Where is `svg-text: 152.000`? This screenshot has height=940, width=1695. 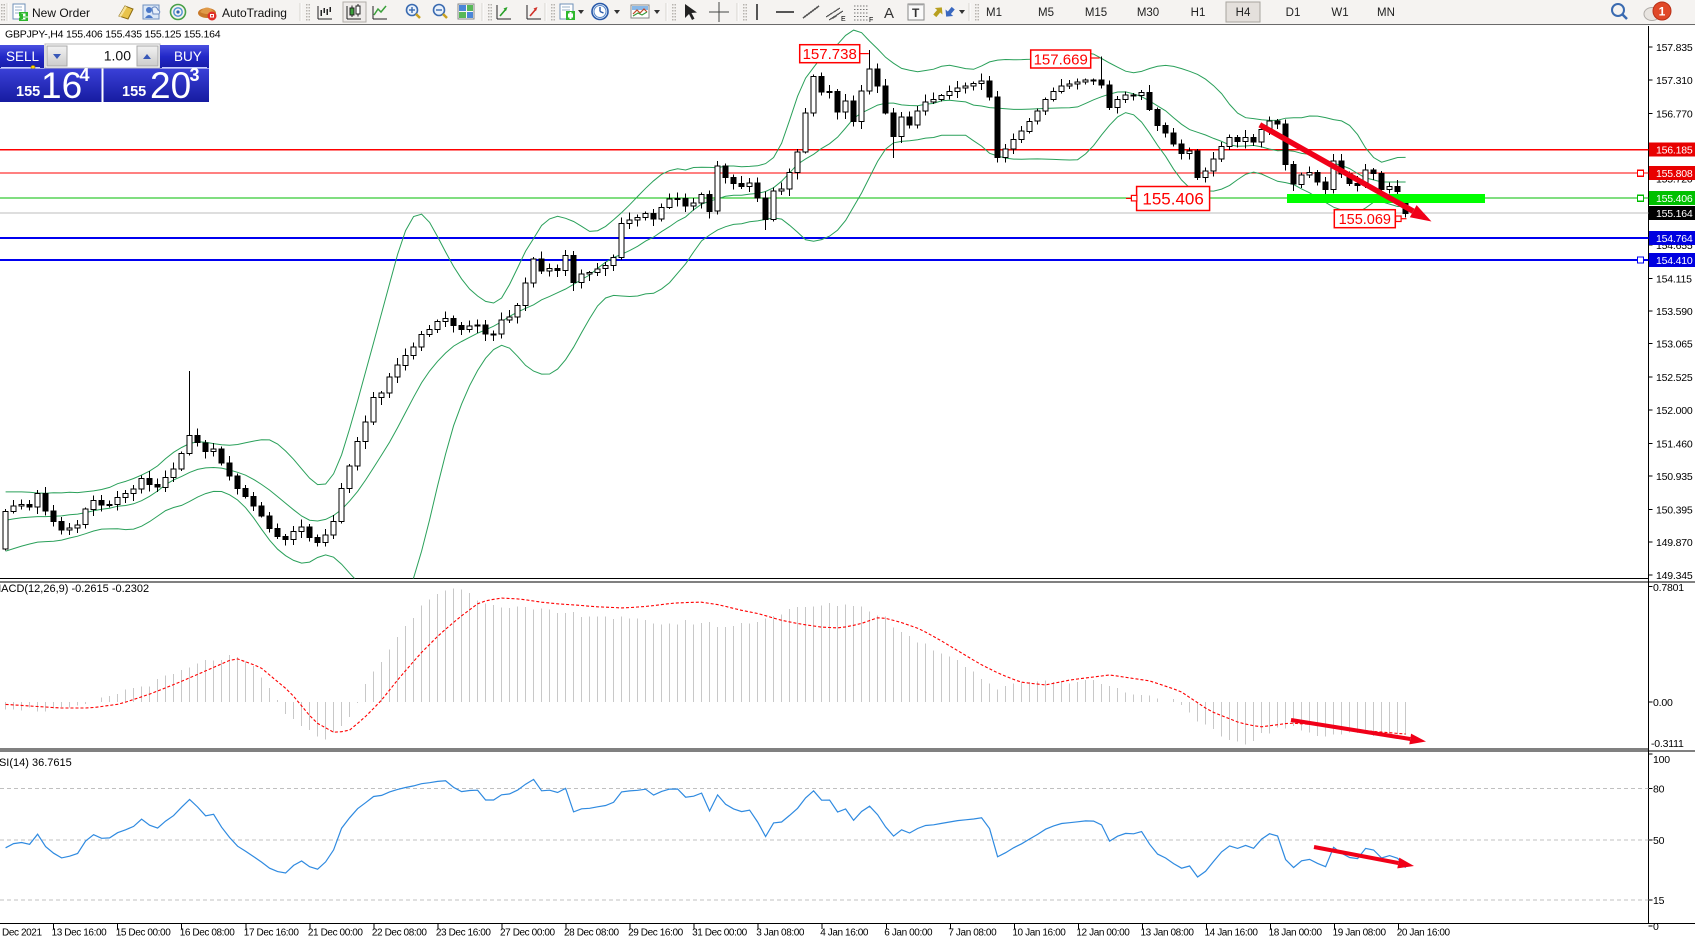 svg-text: 152.000 is located at coordinates (1674, 411).